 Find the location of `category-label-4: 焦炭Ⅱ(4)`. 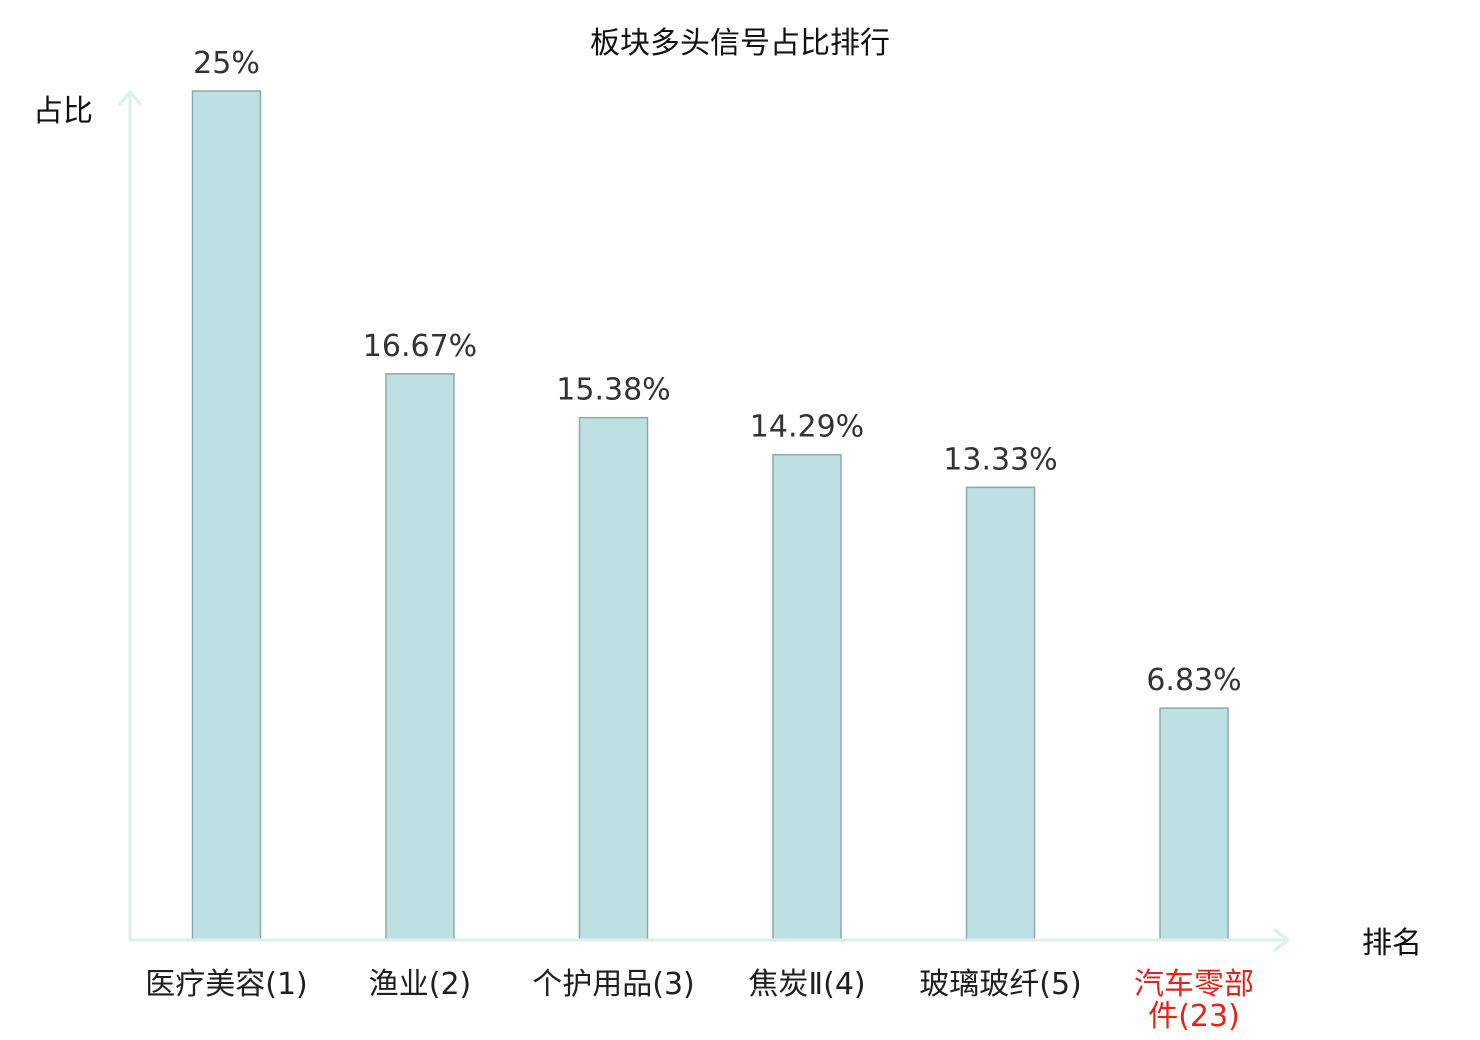

category-label-4: 焦炭Ⅱ(4) is located at coordinates (806, 984).